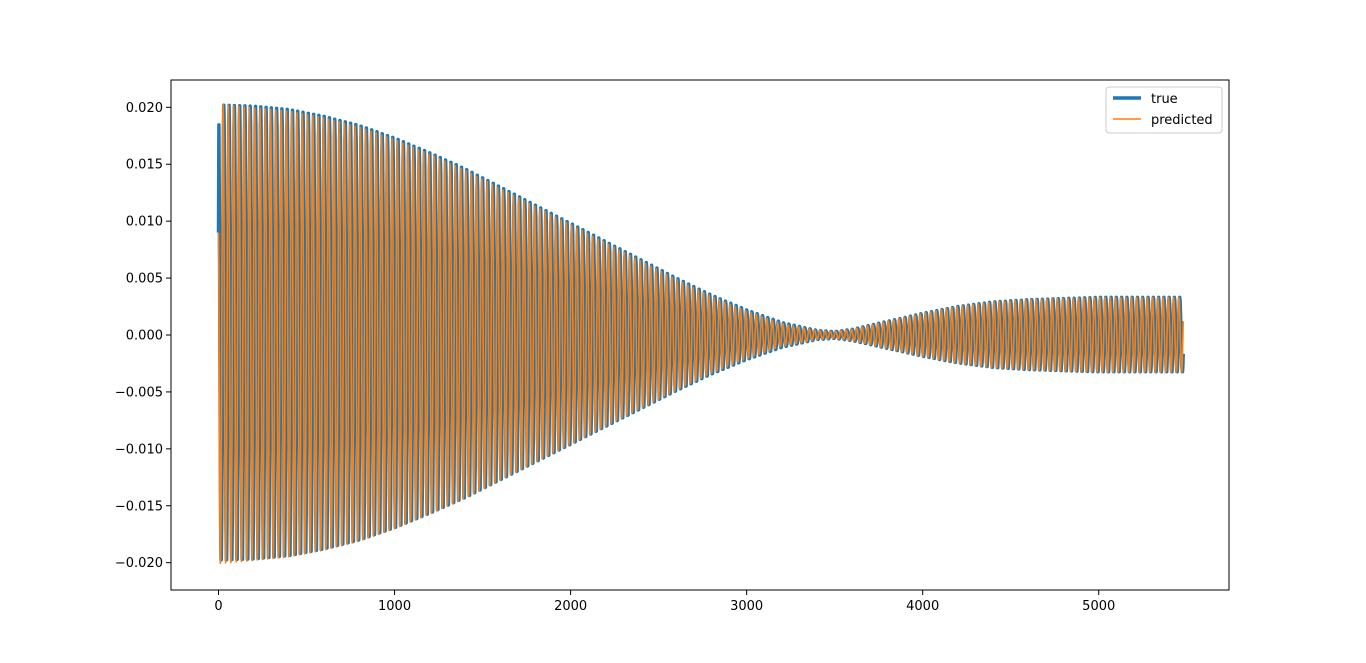 The height and width of the screenshot is (663, 1366). What do you see at coordinates (1164, 110) in the screenshot?
I see `legend: true predicted` at bounding box center [1164, 110].